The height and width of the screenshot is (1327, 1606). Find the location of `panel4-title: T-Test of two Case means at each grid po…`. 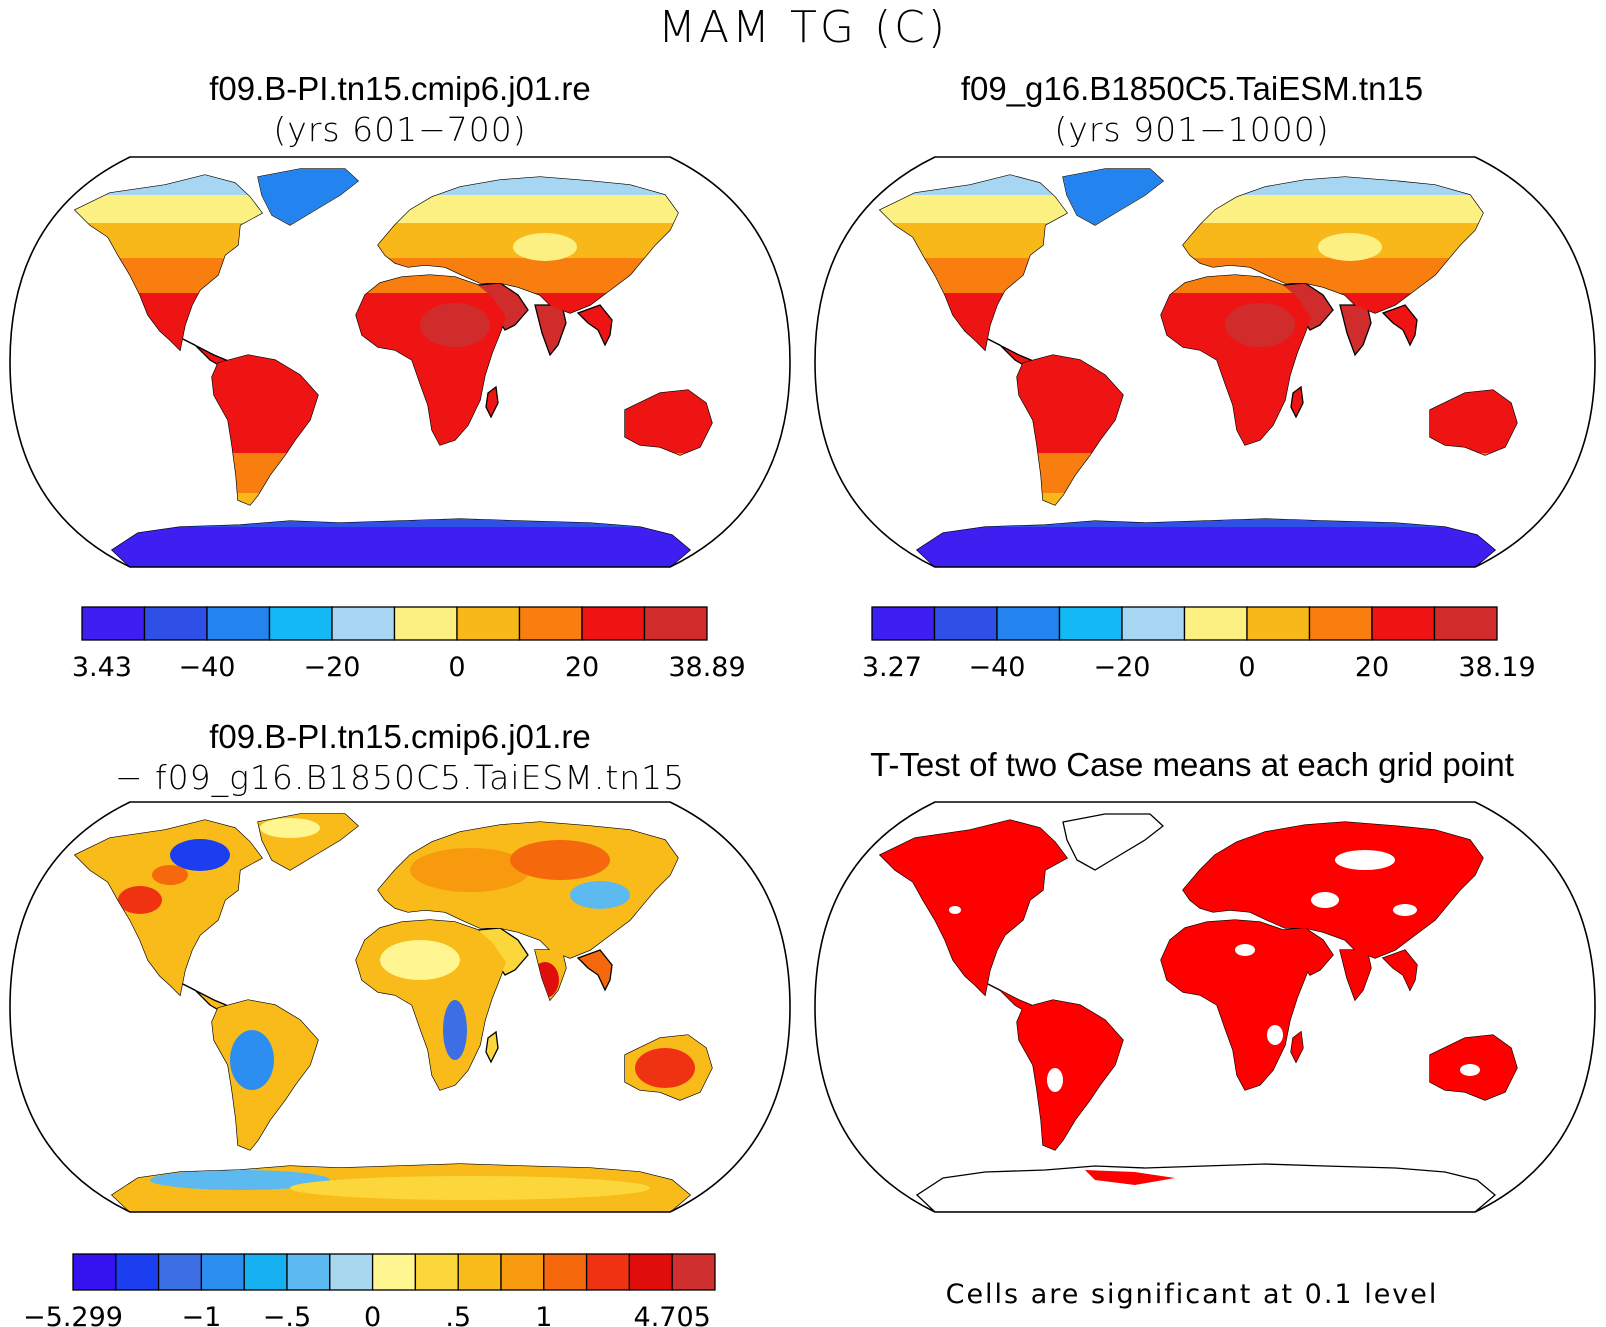

panel4-title: T-Test of two Case means at each grid po… is located at coordinates (1192, 764).